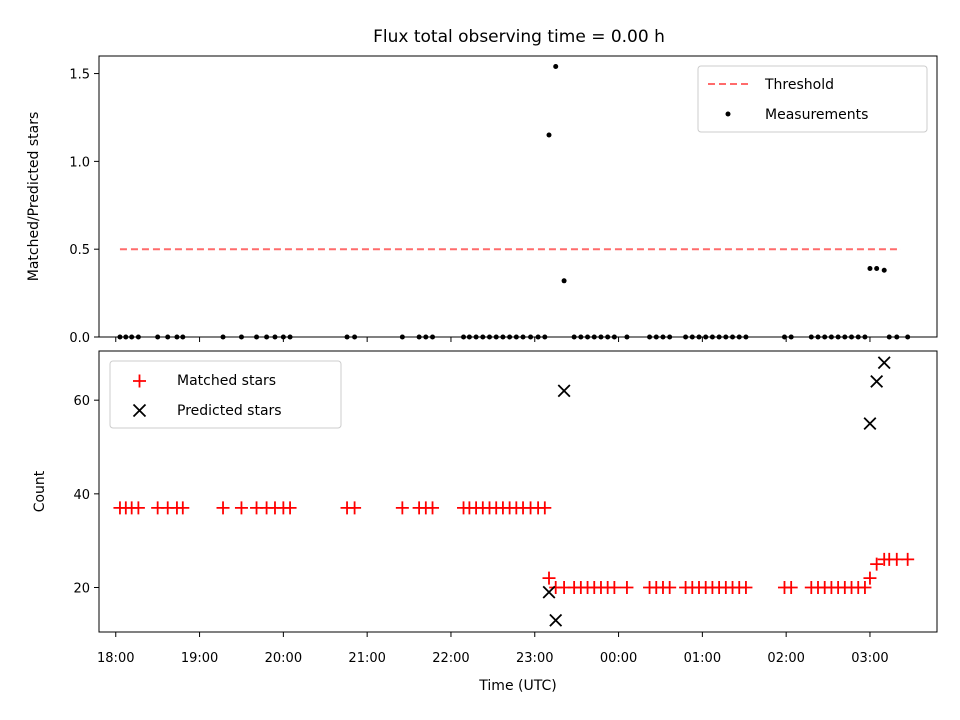 The height and width of the screenshot is (720, 960). What do you see at coordinates (534, 658) in the screenshot?
I see `x-tick-label: 23:00` at bounding box center [534, 658].